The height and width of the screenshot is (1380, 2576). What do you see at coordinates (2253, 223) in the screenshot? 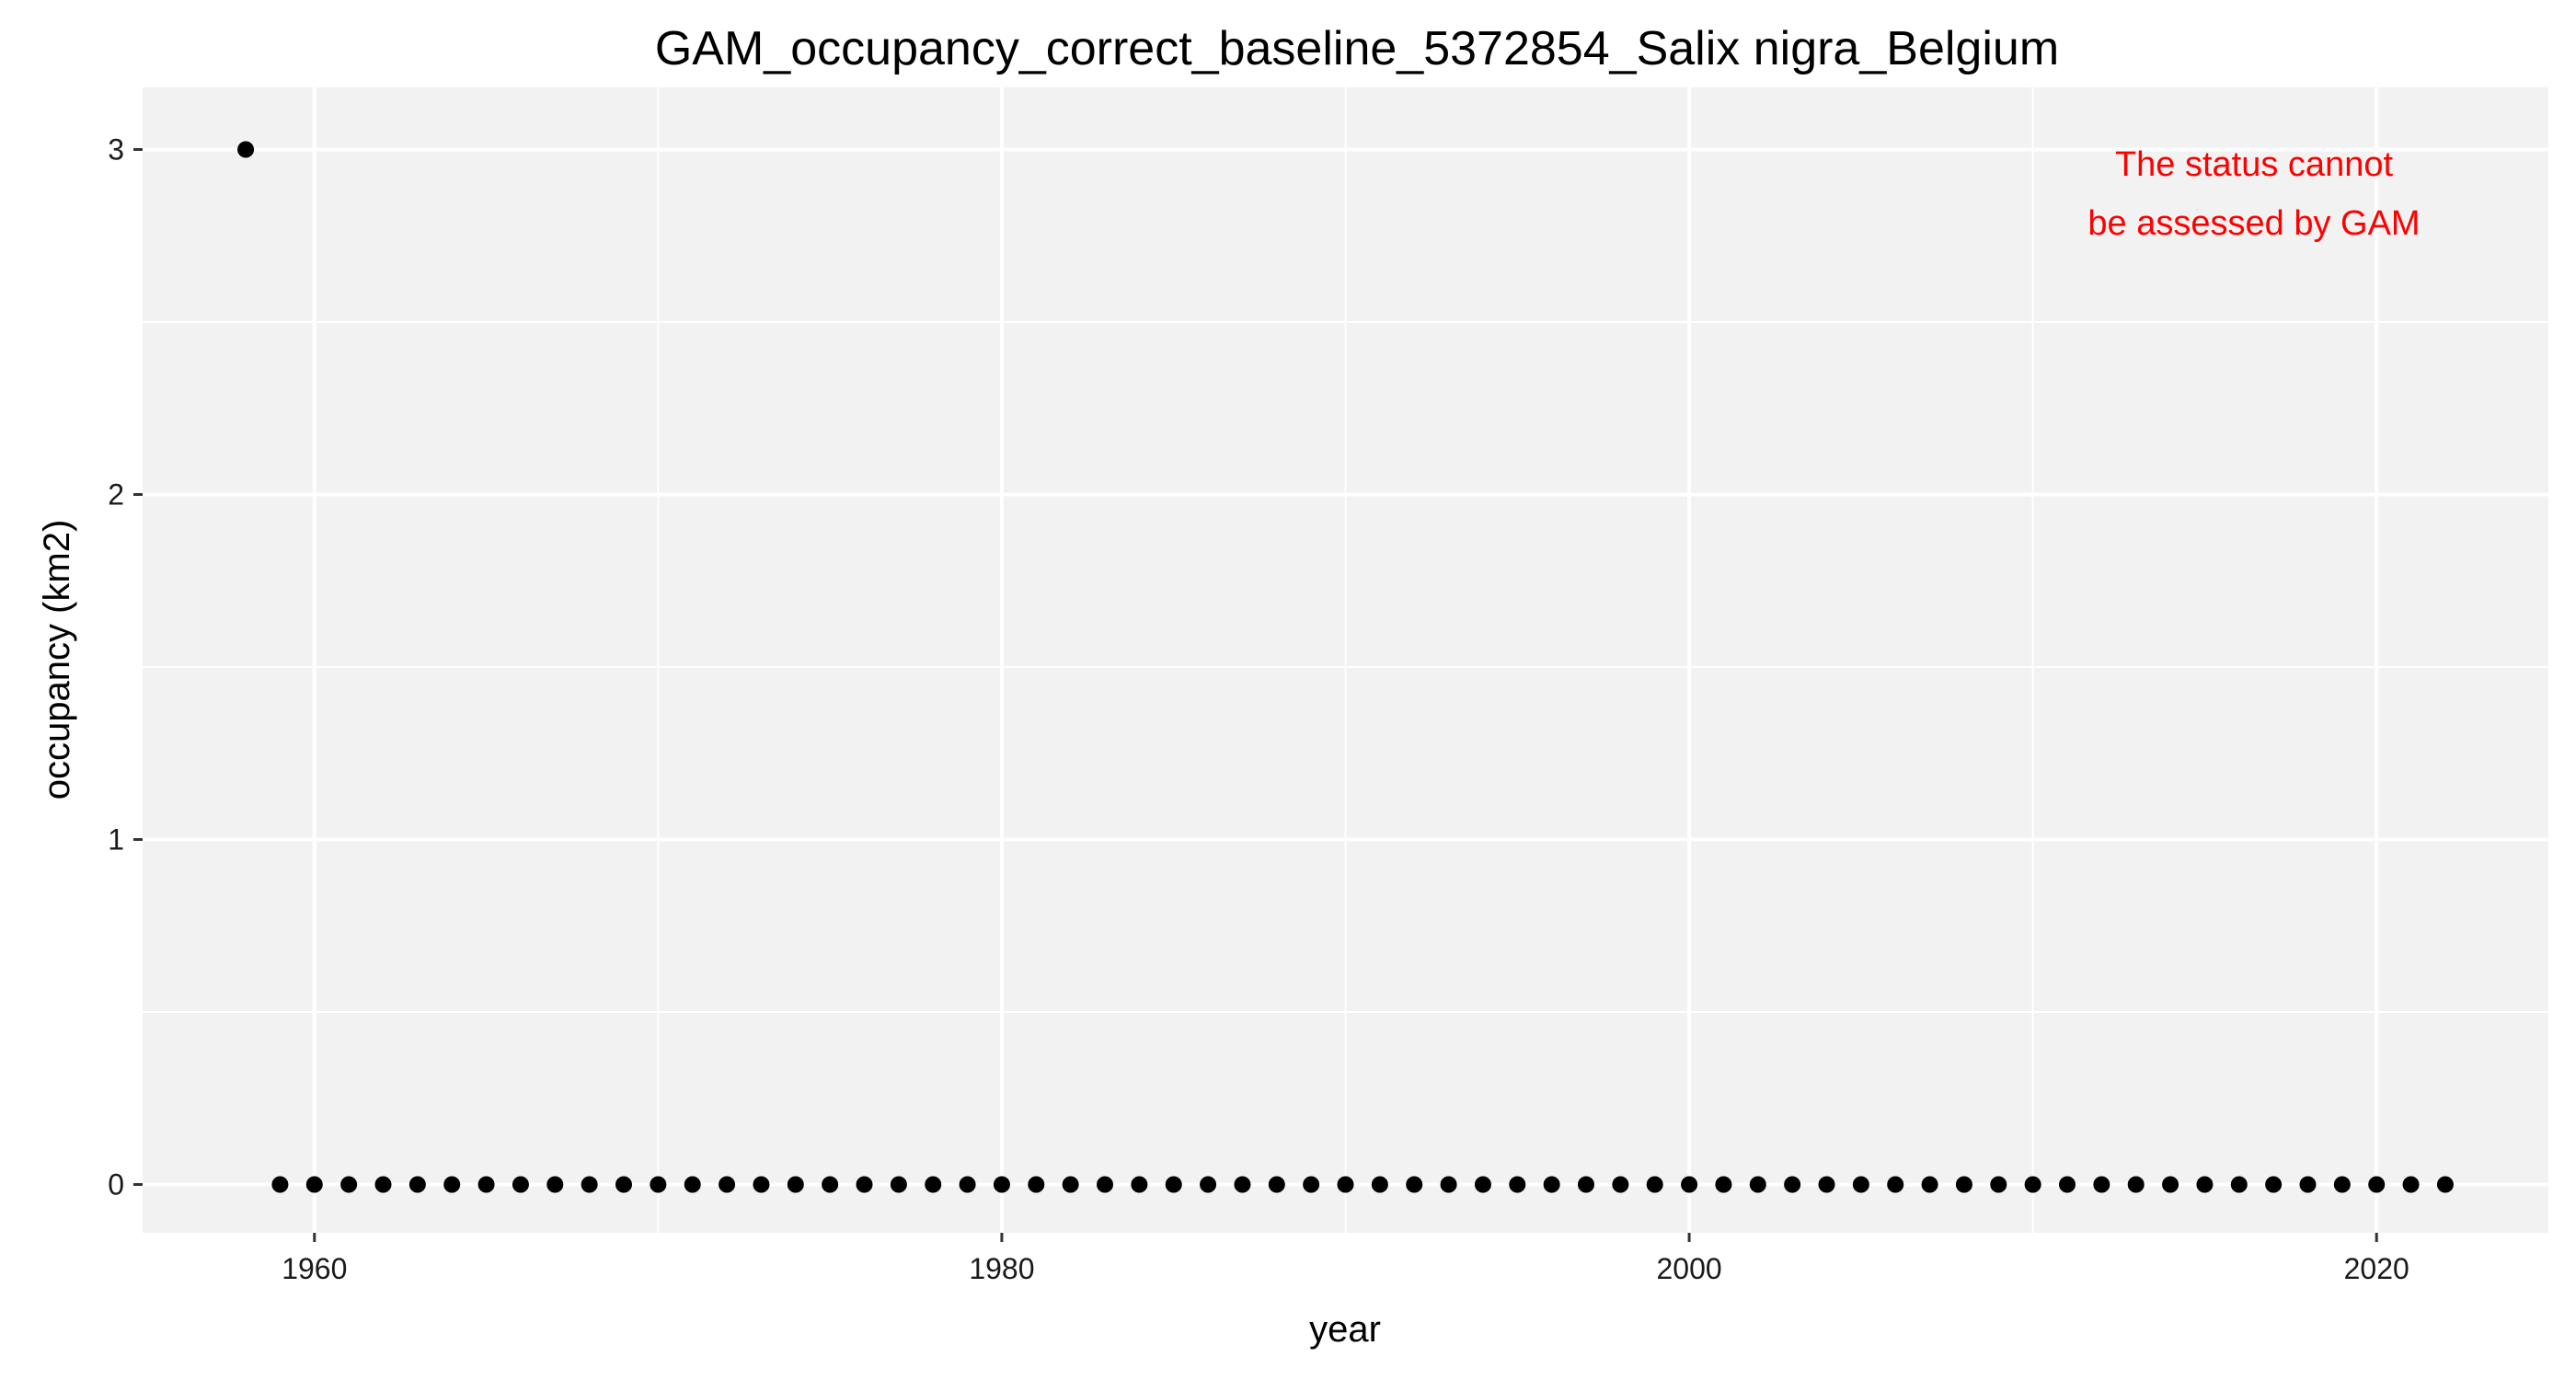
I see `annotation-line: be assessed by GAM` at bounding box center [2253, 223].